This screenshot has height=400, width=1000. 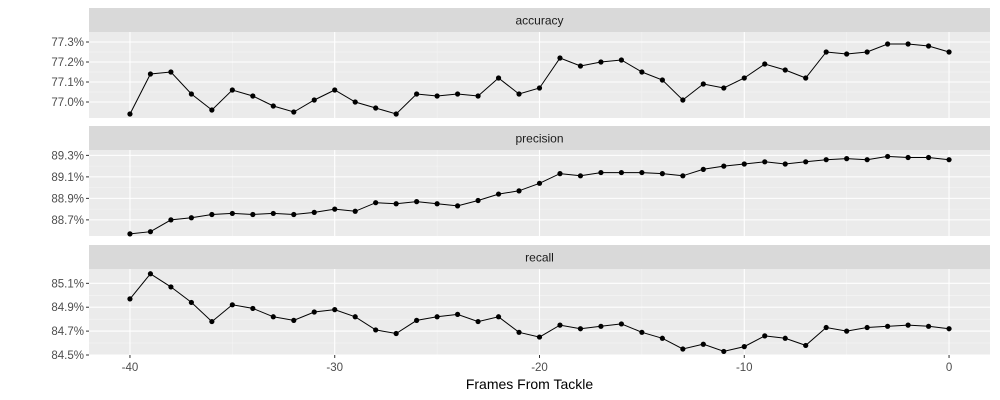 I want to click on x-axis: -40 -30 -20 -10 0, so click(x=537, y=364).